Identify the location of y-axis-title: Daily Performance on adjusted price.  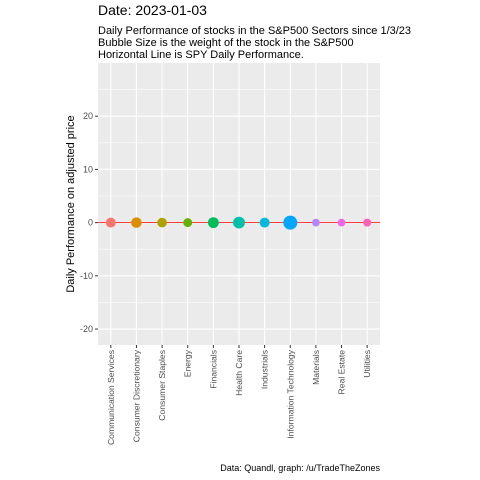
(71, 203).